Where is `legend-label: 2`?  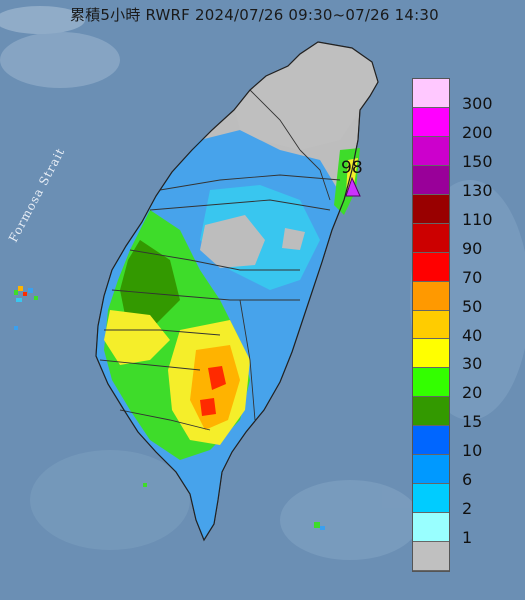 legend-label: 2 is located at coordinates (467, 509).